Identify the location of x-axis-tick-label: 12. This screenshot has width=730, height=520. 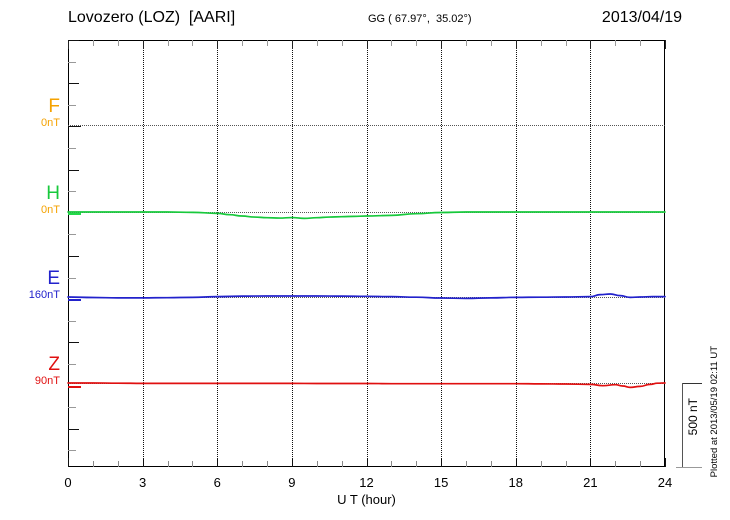
(366, 482).